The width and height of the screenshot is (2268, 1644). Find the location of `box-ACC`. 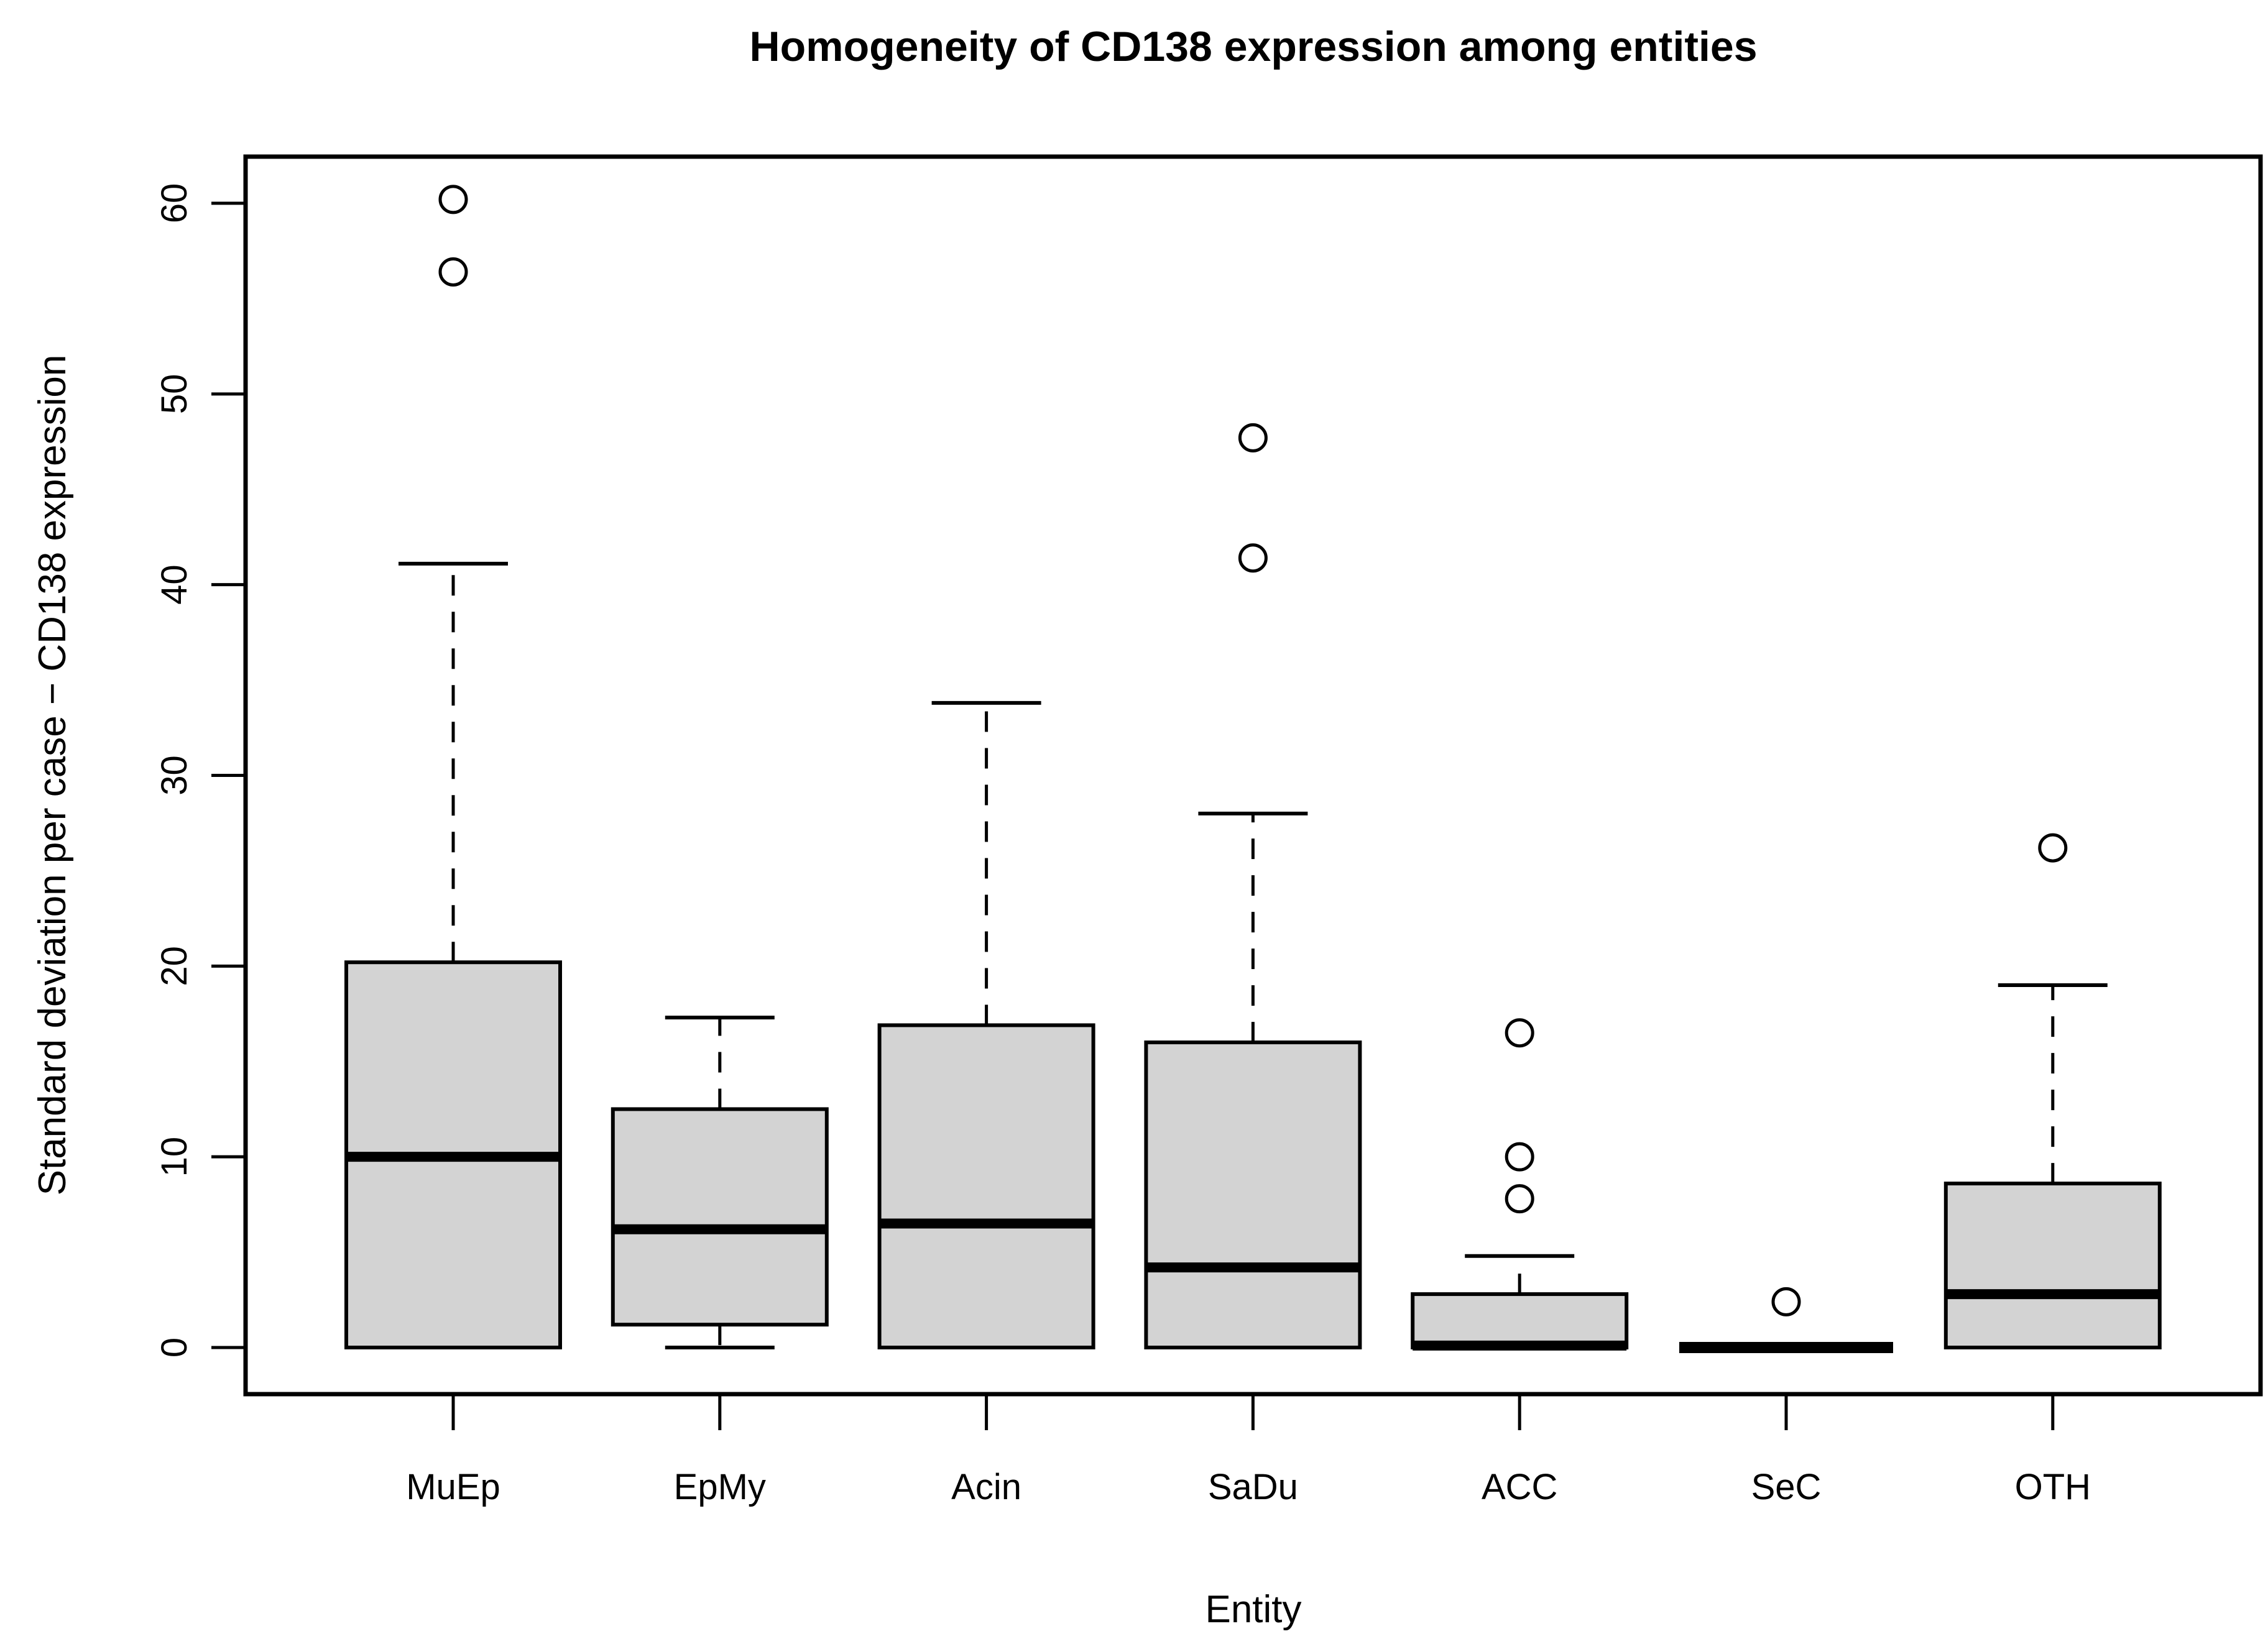

box-ACC is located at coordinates (1520, 1184).